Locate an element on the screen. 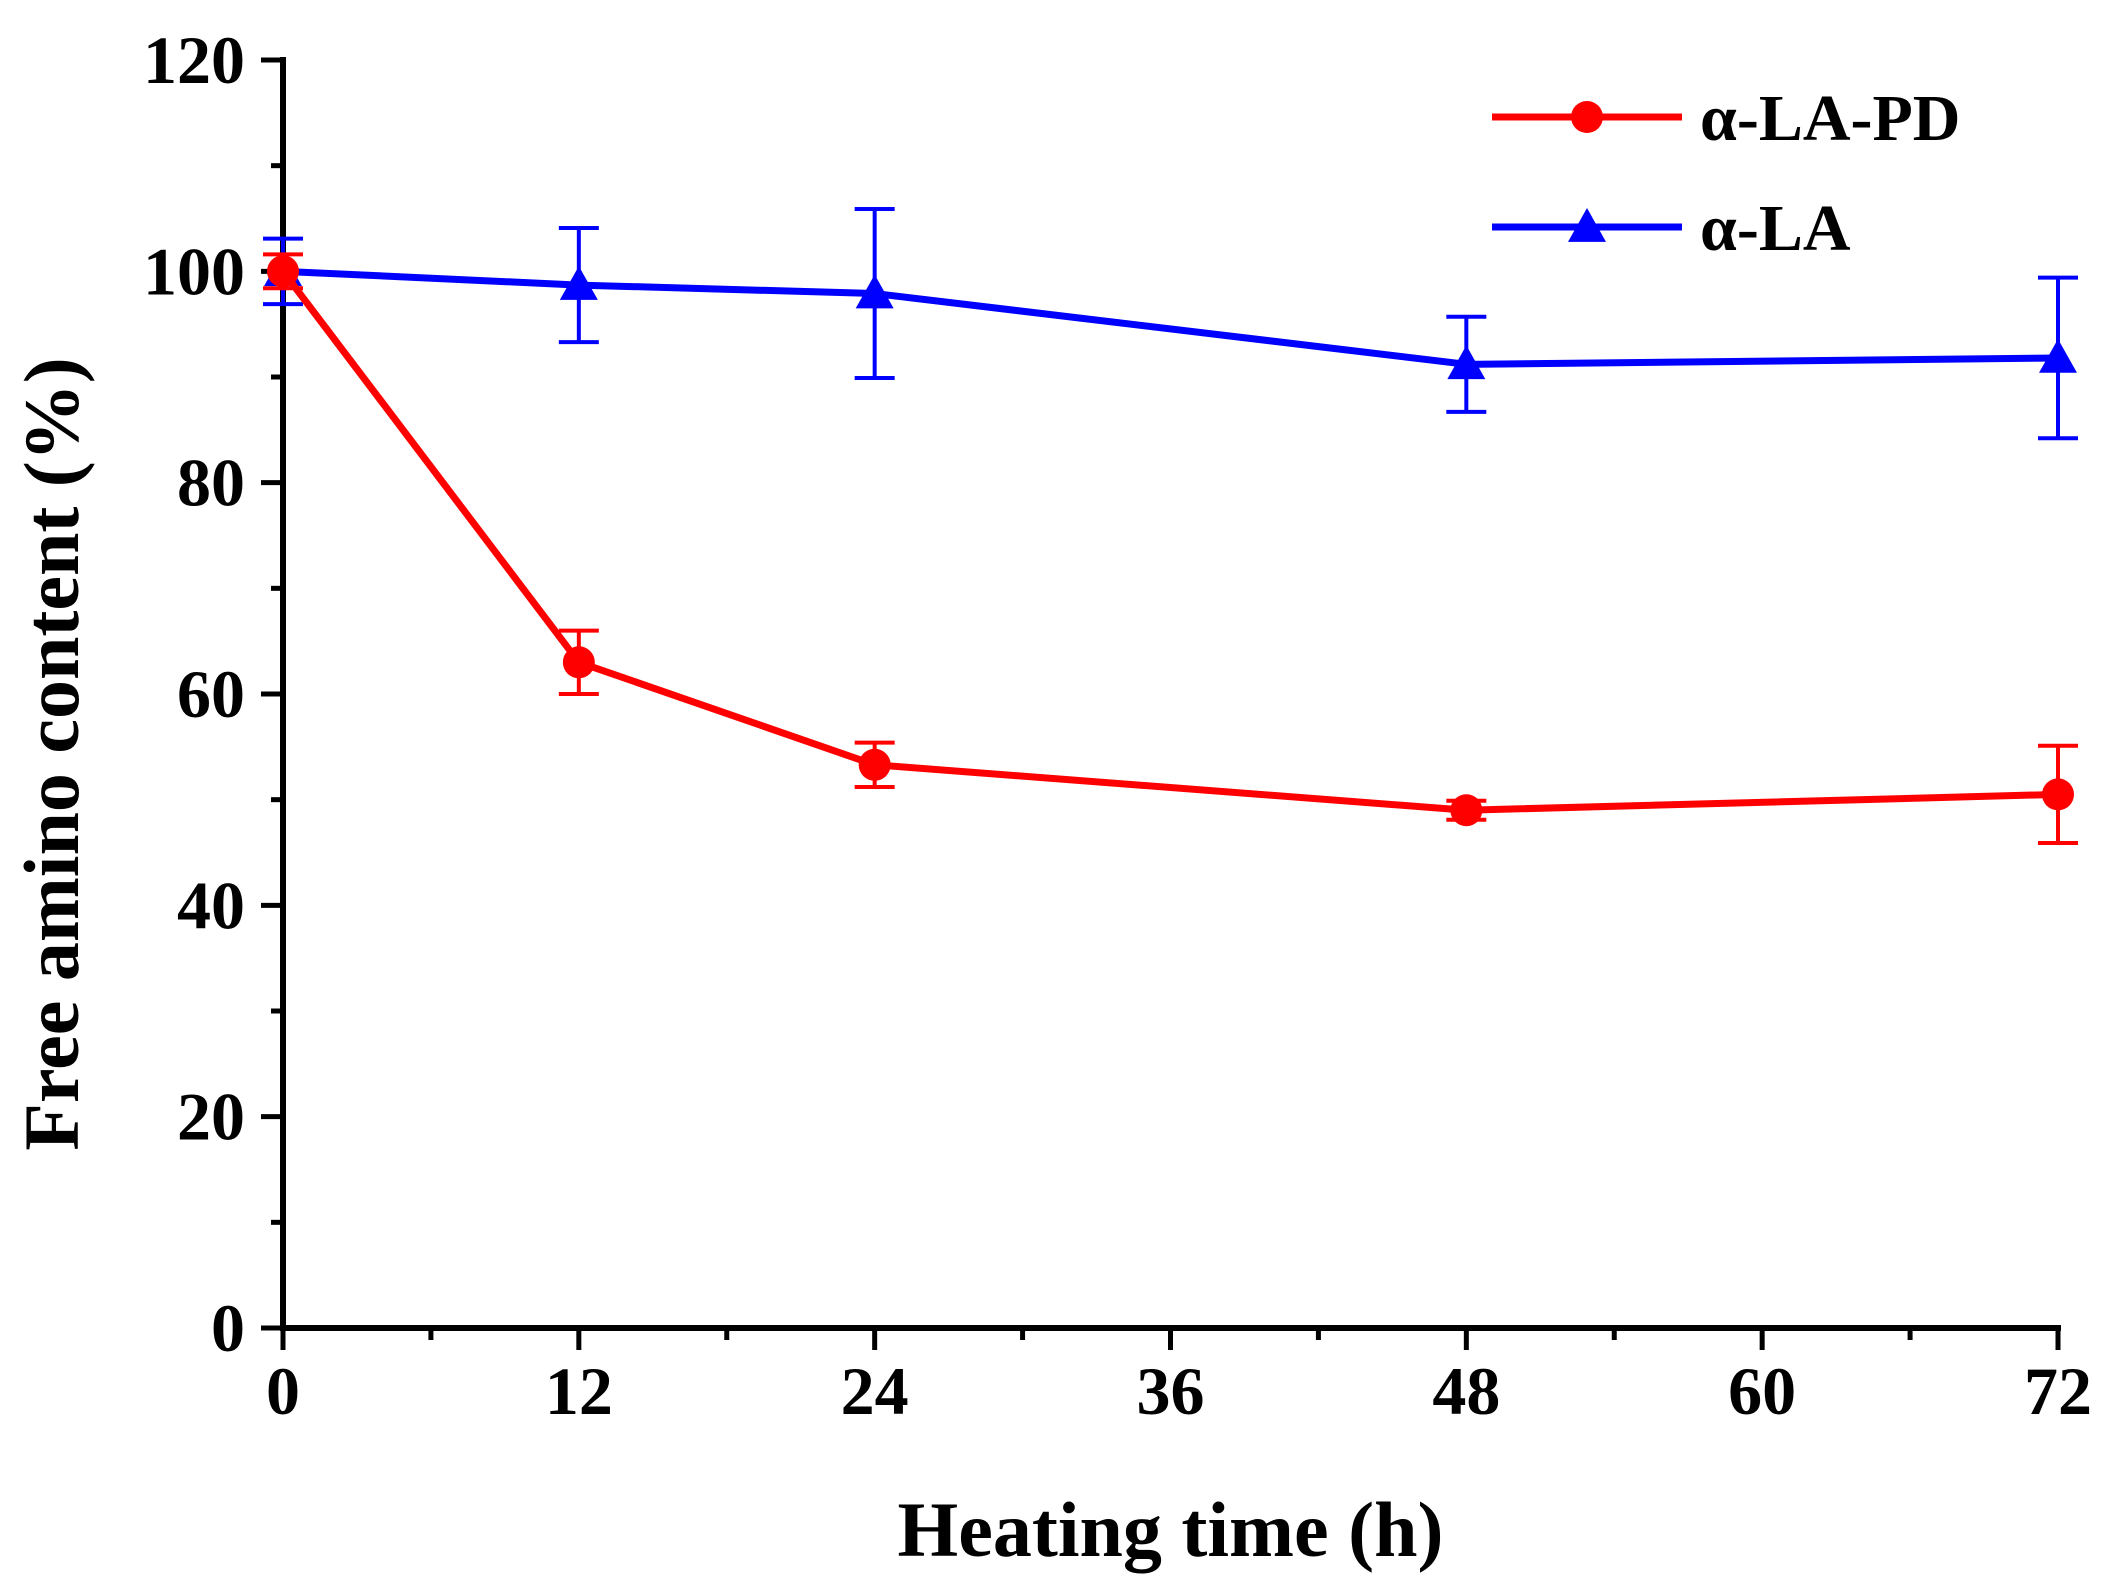  x-tick-label: 12 is located at coordinates (579, 1391).